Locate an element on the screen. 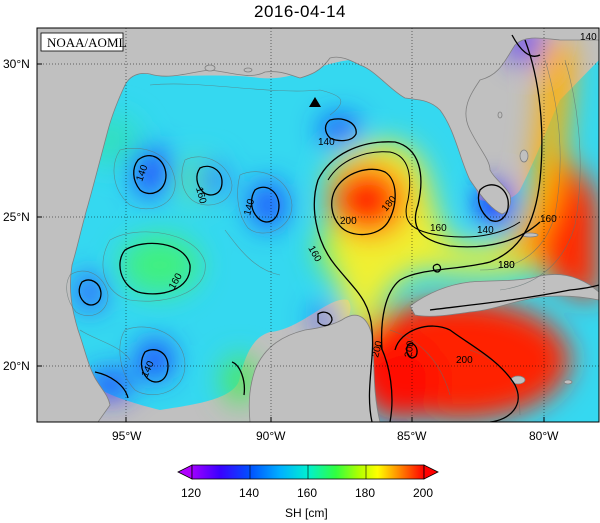 Image resolution: width=600 pixels, height=523 pixels. lon-tick-label: 85°W is located at coordinates (412, 436).